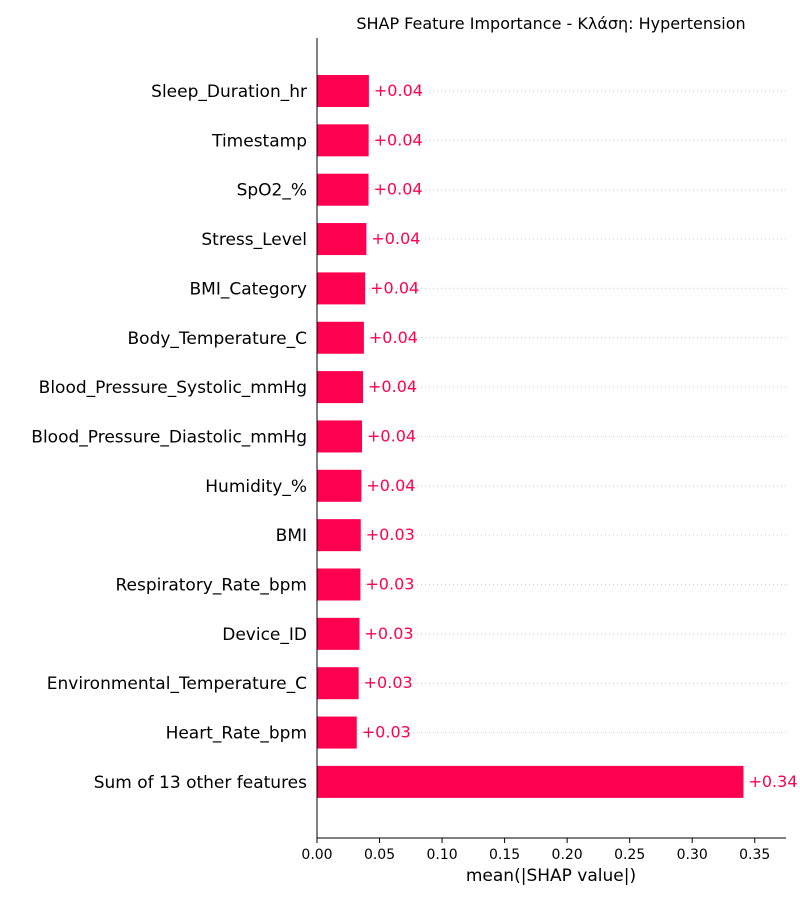  What do you see at coordinates (229, 92) in the screenshot?
I see `feature-label: Sleep_Duration_hr` at bounding box center [229, 92].